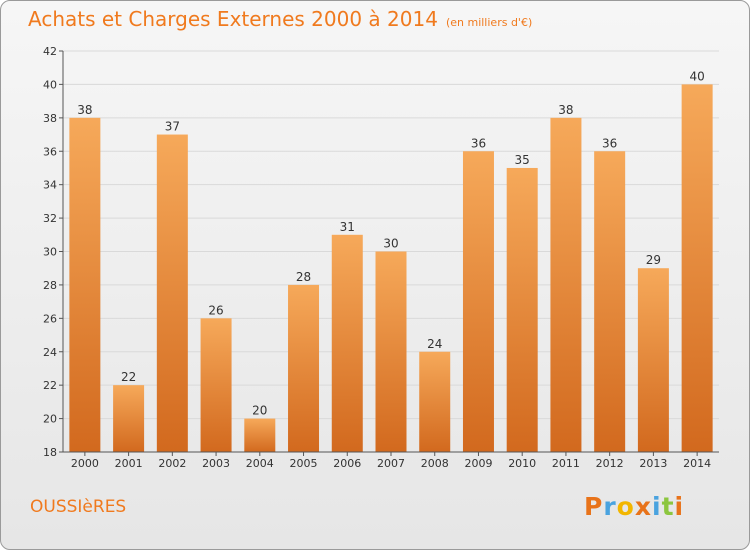 The image size is (750, 550). What do you see at coordinates (50, 419) in the screenshot?
I see `y-tick-label: 20` at bounding box center [50, 419].